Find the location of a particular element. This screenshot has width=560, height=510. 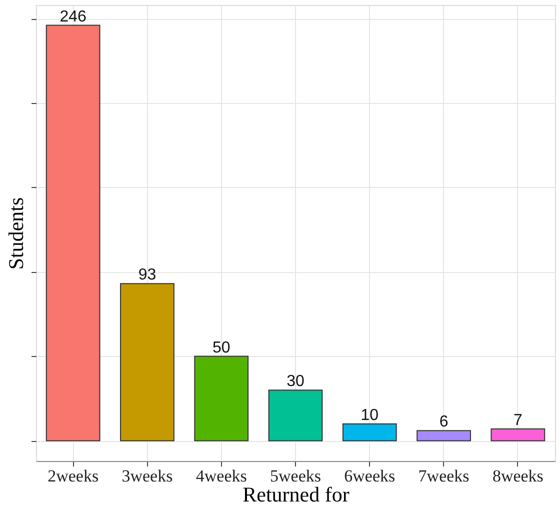

data-label: 93 is located at coordinates (147, 275).